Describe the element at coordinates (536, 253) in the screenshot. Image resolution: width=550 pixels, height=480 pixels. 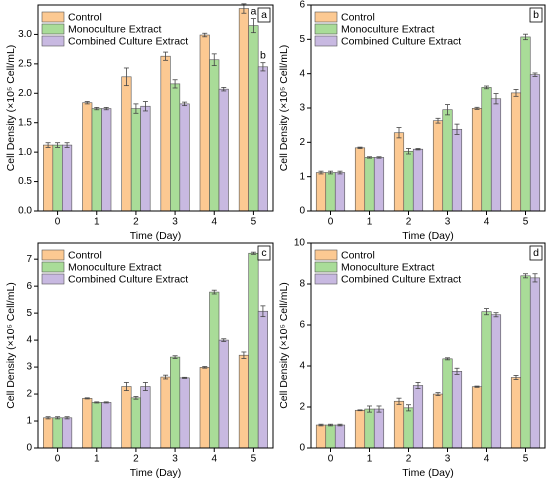
I see `panel-label-box` at that location.